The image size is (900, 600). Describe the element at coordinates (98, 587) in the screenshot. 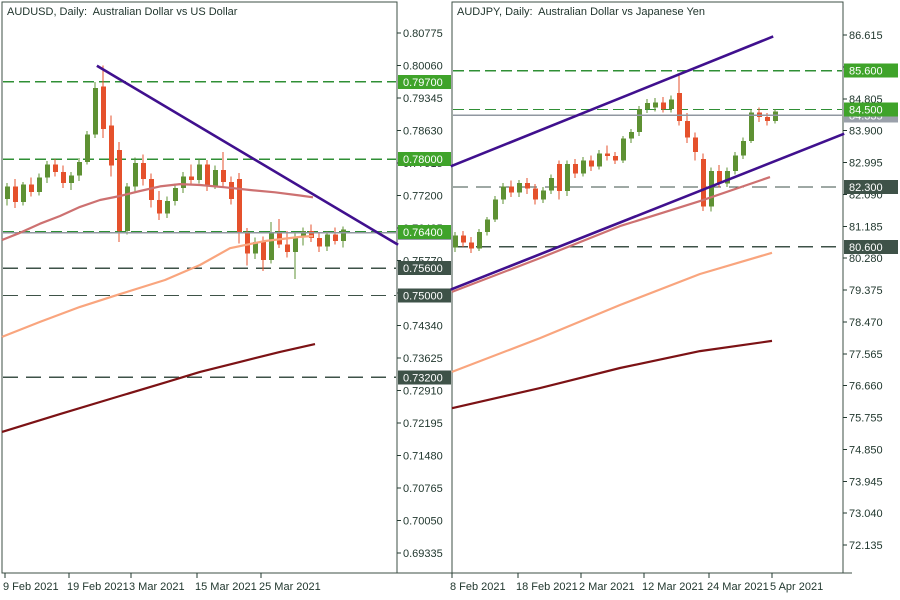

I see `axis-label: 19 Feb 2021` at that location.